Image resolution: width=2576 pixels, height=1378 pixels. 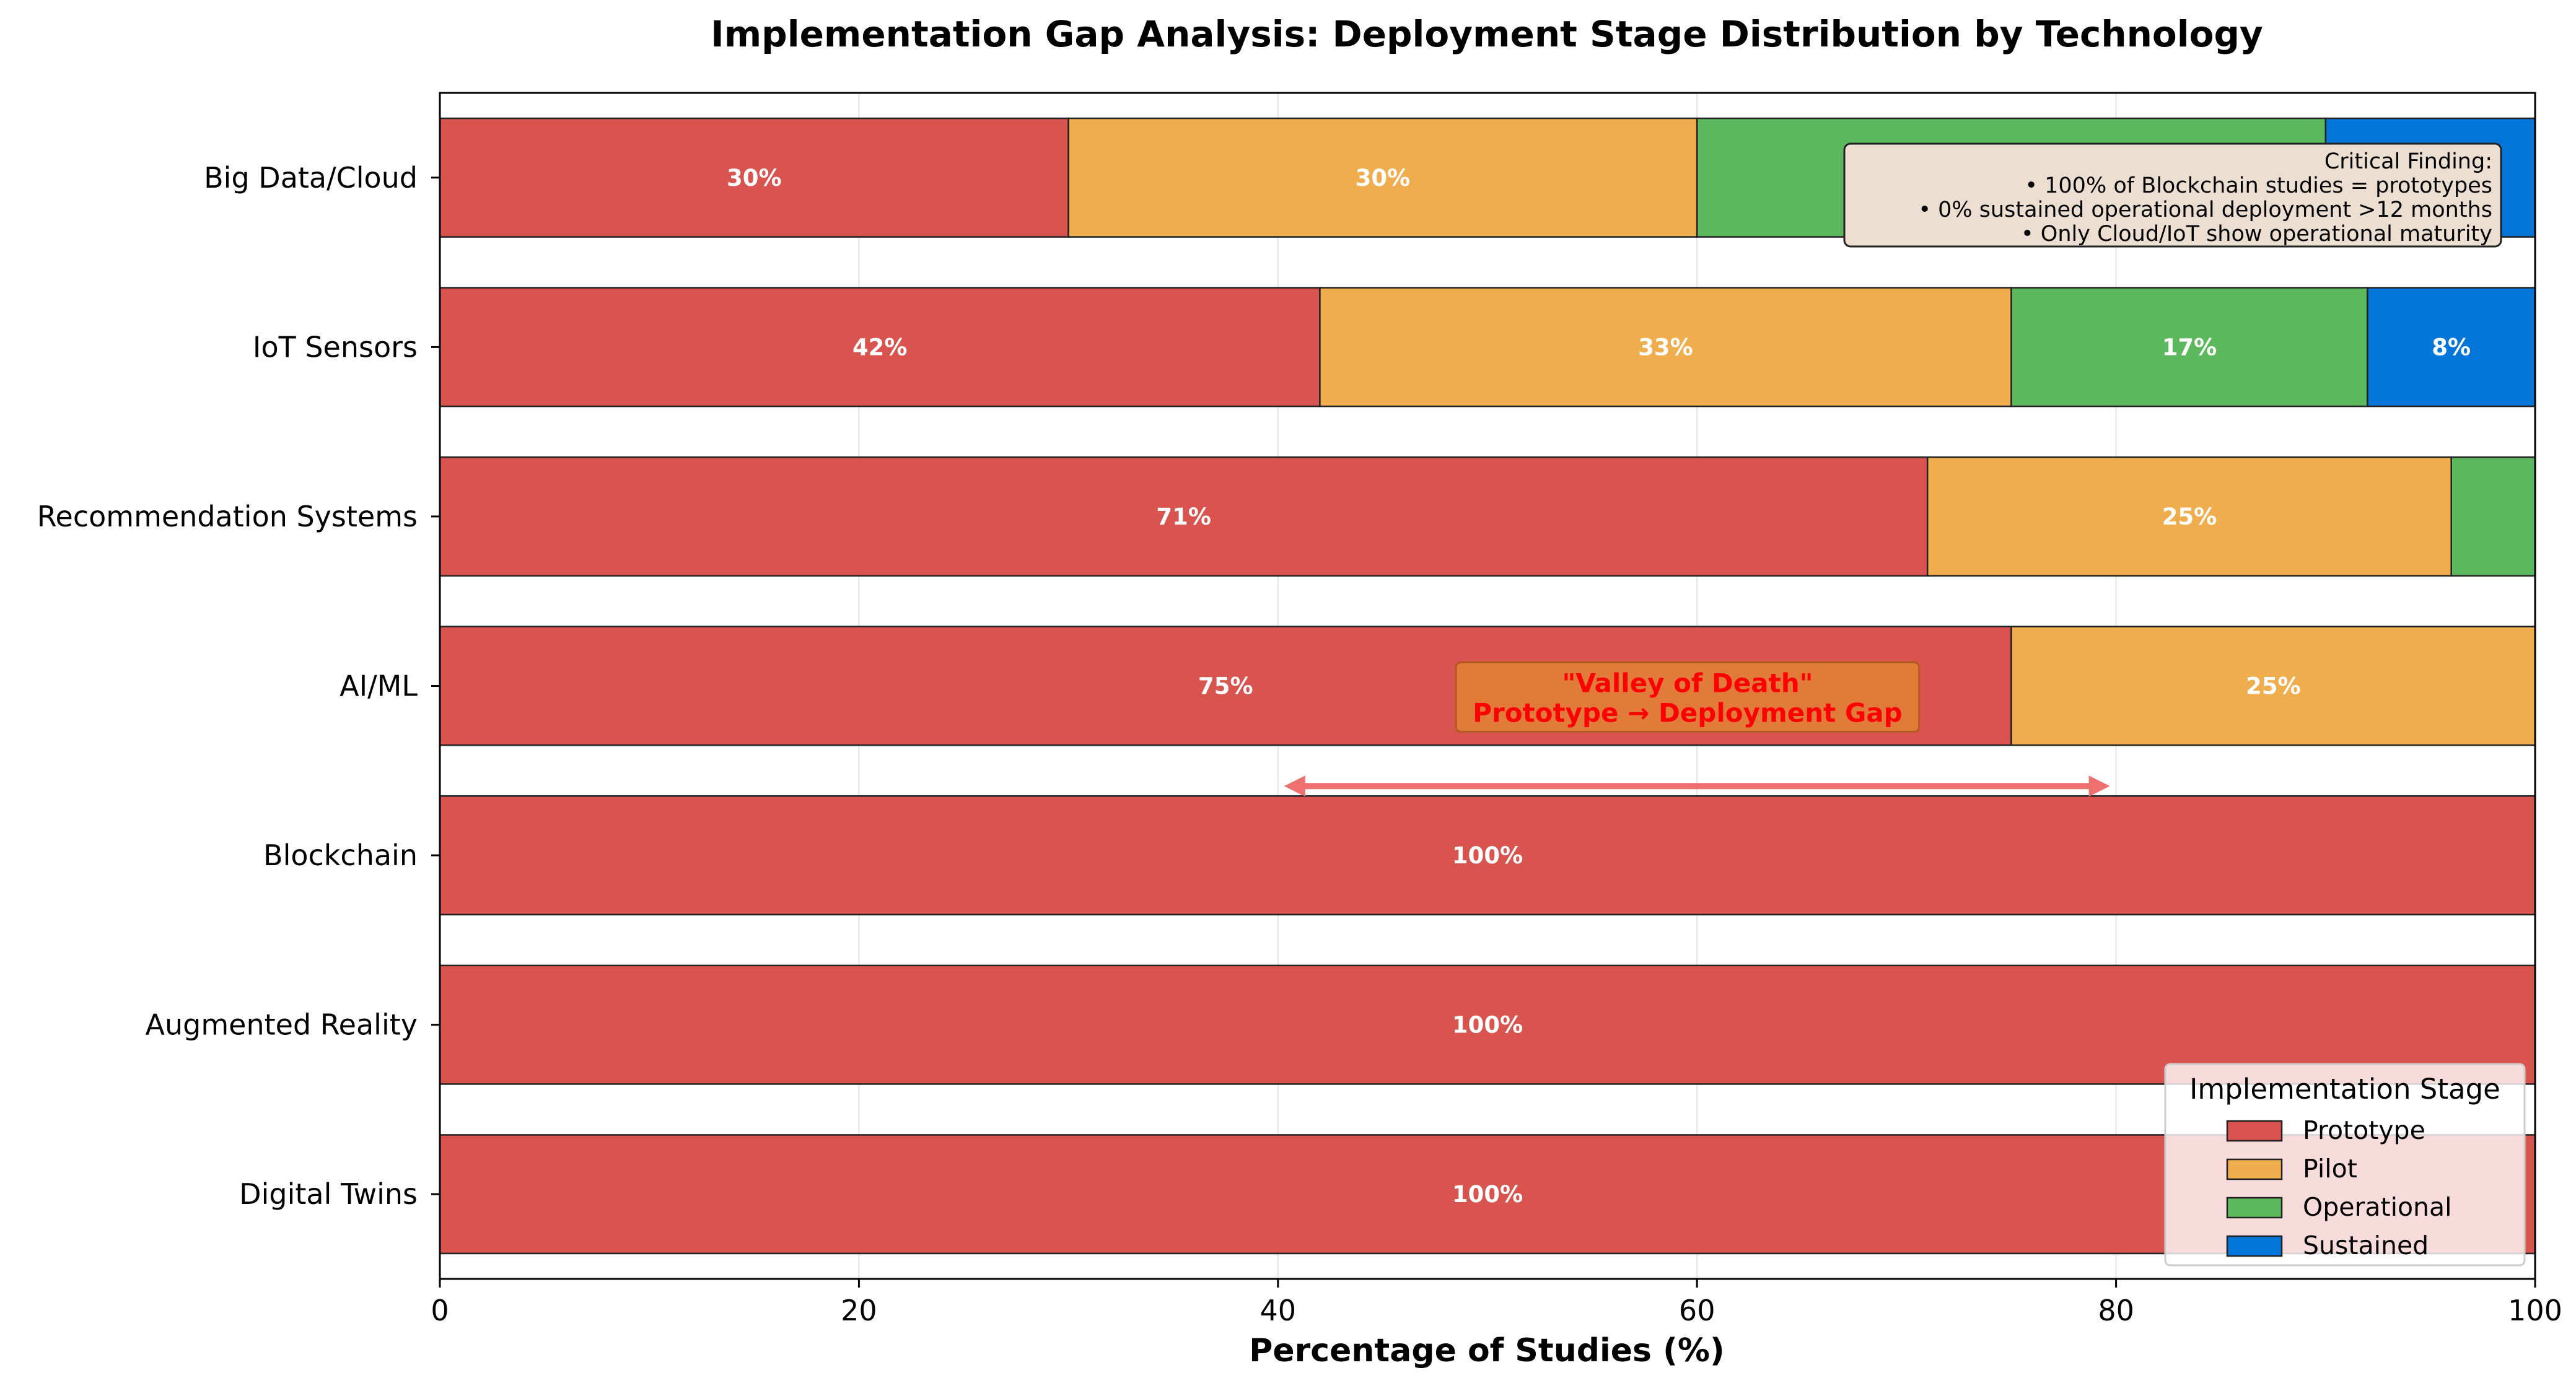 What do you see at coordinates (2254, 1169) in the screenshot?
I see `legend-swatch-pilot` at bounding box center [2254, 1169].